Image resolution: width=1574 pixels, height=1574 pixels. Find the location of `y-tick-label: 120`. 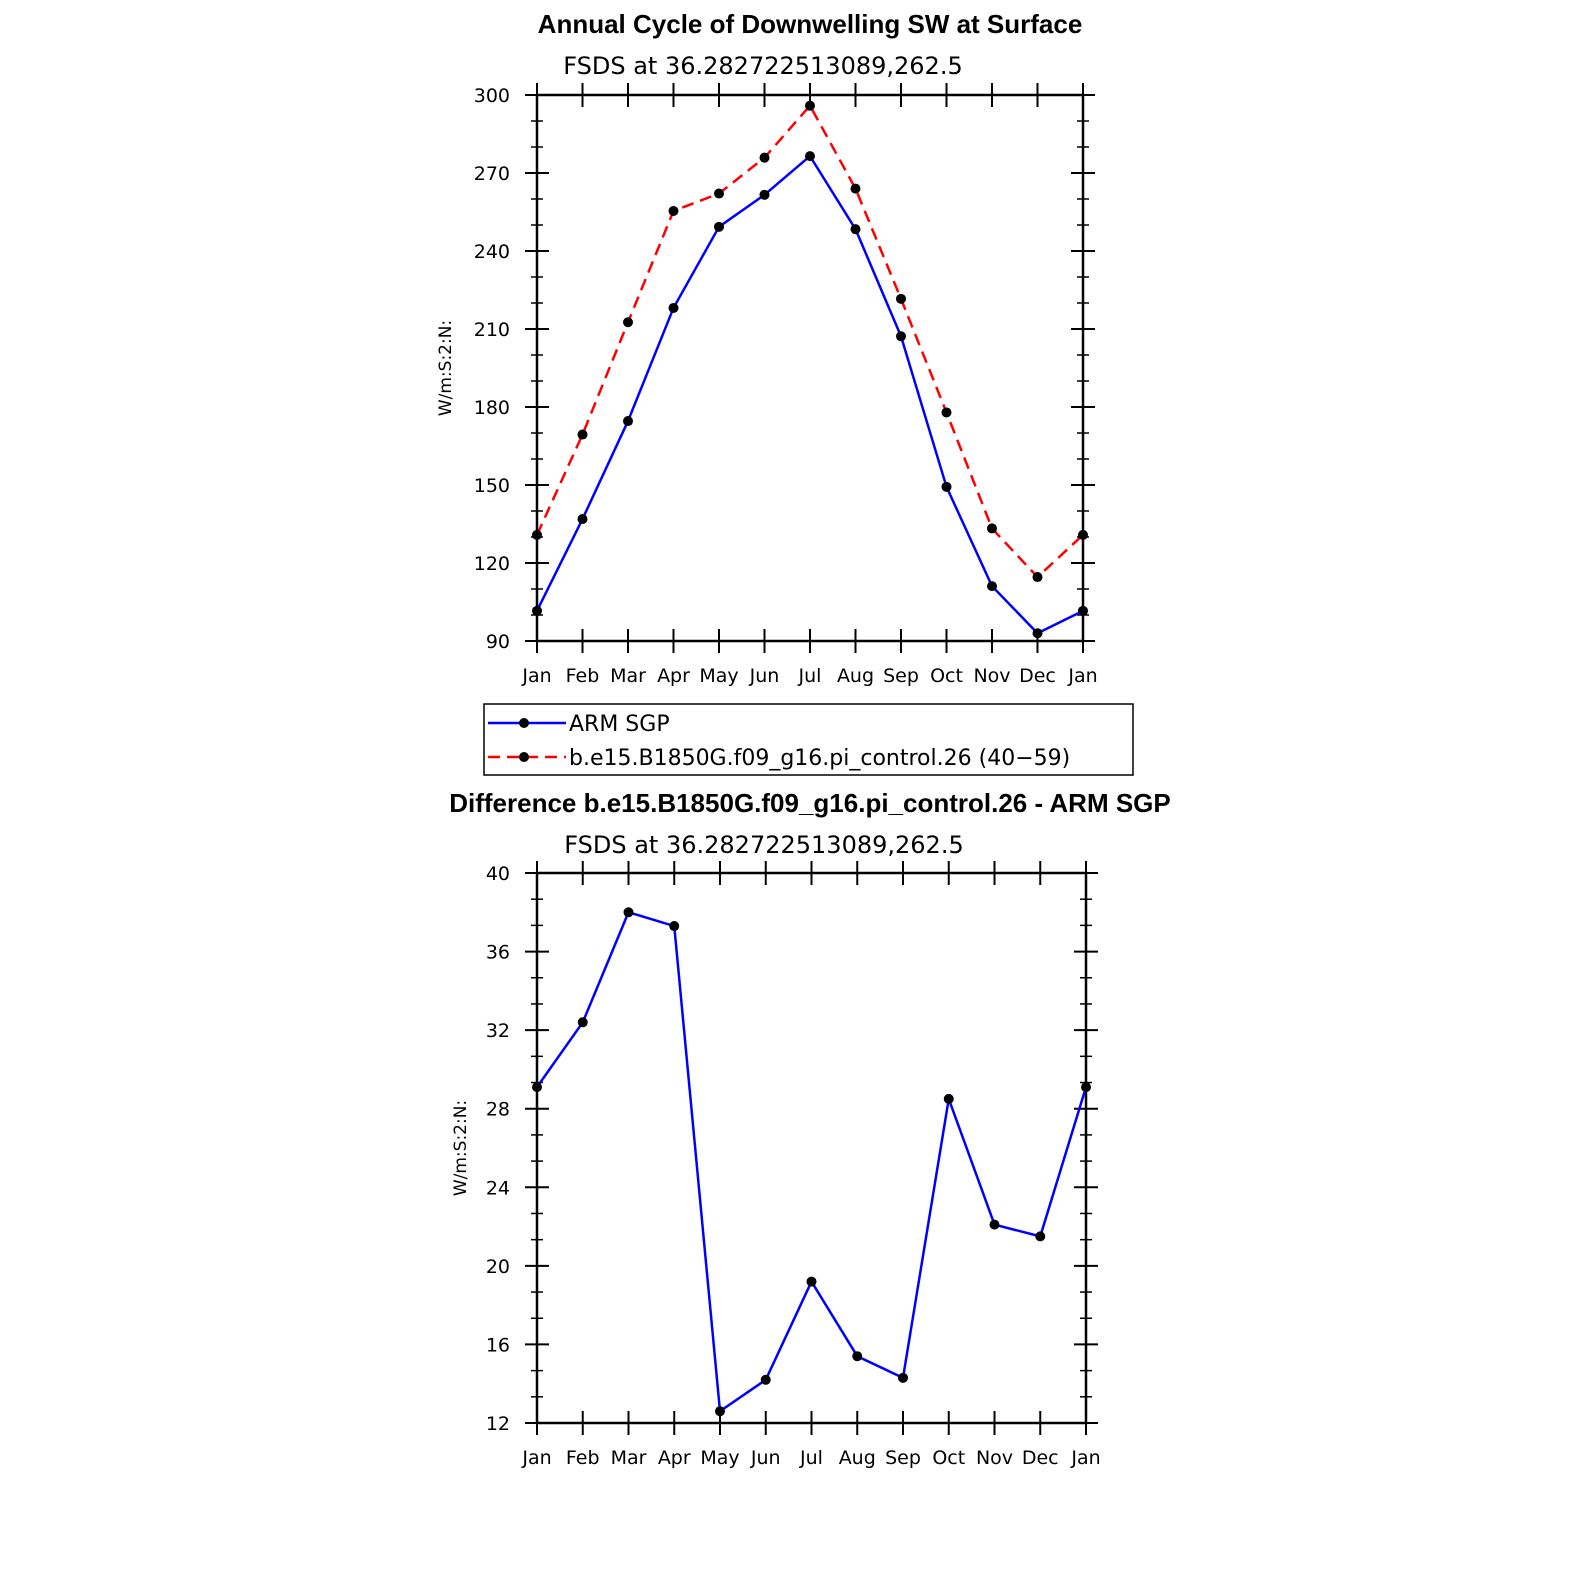

y-tick-label: 120 is located at coordinates (492, 564).